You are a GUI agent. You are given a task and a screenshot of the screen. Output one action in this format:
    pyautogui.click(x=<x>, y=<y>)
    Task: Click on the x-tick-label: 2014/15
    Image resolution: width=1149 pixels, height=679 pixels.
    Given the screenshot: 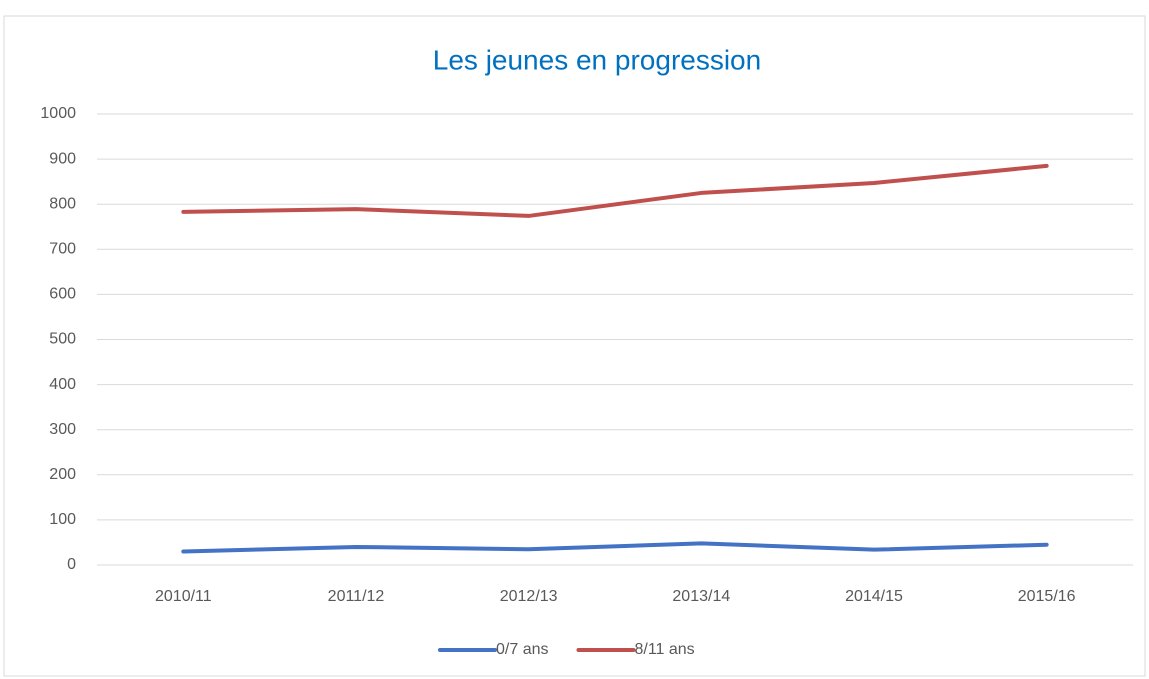 What is the action you would take?
    pyautogui.click(x=874, y=596)
    